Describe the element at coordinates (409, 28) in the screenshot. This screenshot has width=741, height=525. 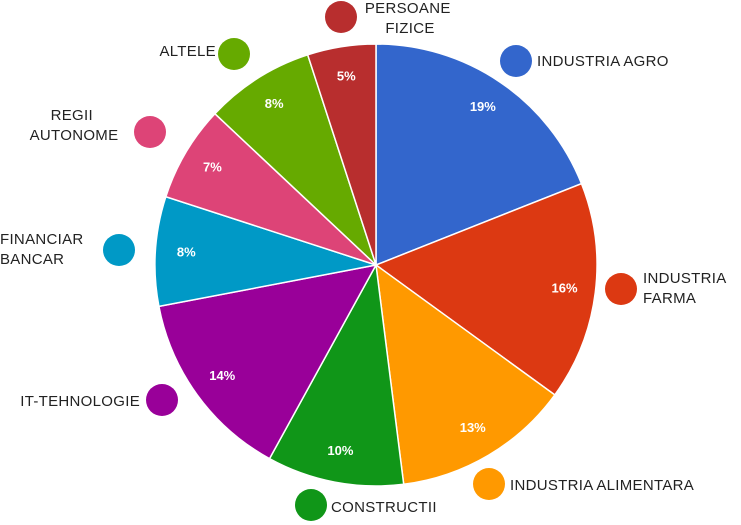
I see `label-line: FIZICE` at that location.